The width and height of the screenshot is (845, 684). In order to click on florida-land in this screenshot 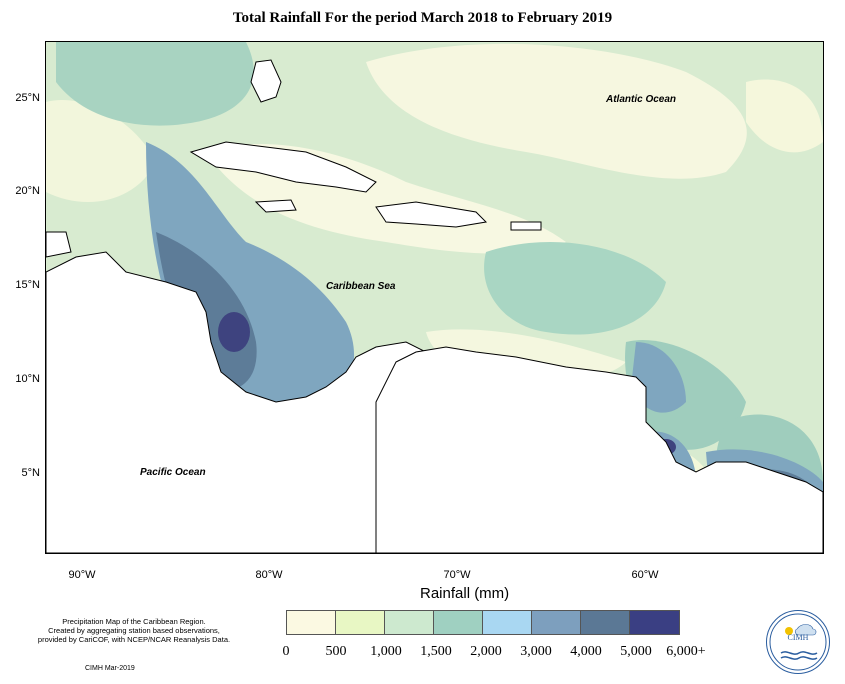, I will do `click(266, 81)`.